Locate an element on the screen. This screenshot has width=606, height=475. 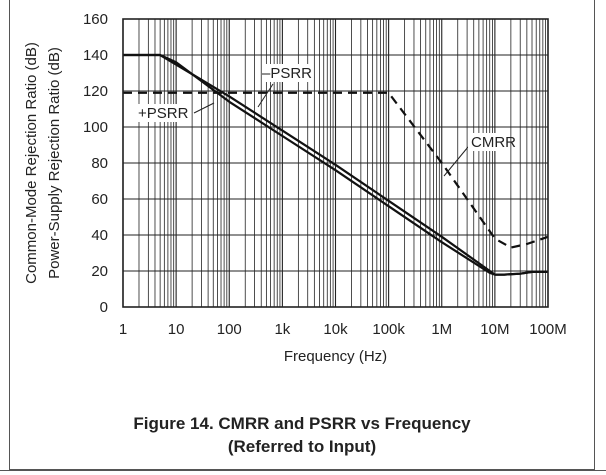
x-tick-label: 10M is located at coordinates (494, 329).